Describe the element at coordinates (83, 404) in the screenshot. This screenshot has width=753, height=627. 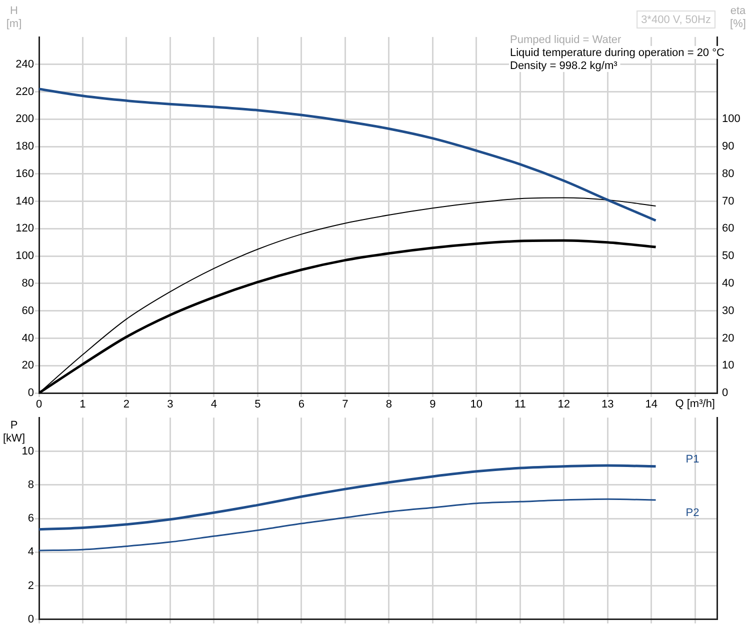
I see `x-tick-label: 1` at that location.